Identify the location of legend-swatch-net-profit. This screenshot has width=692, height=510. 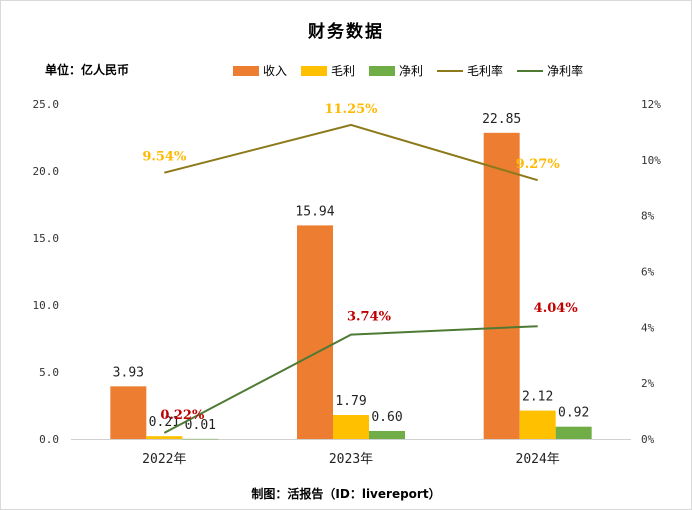
(382, 70).